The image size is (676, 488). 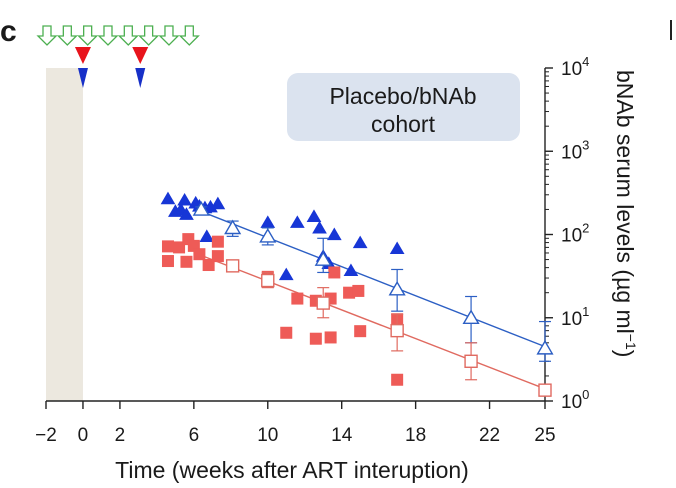 I want to click on svg-text: bNAb serum levels (µg ml−1), so click(x=625, y=213).